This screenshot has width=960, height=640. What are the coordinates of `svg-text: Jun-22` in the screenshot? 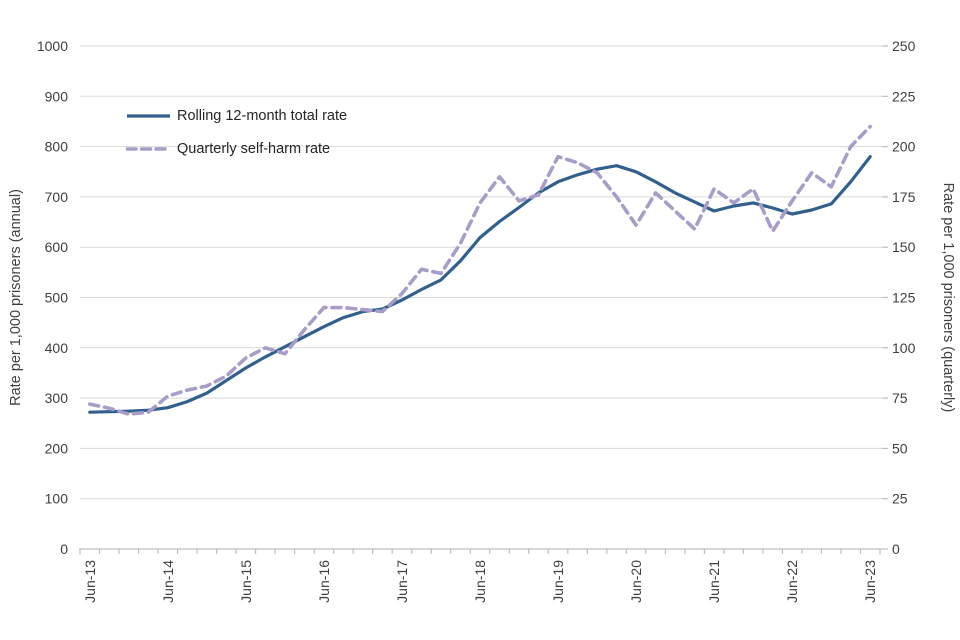 It's located at (792, 581).